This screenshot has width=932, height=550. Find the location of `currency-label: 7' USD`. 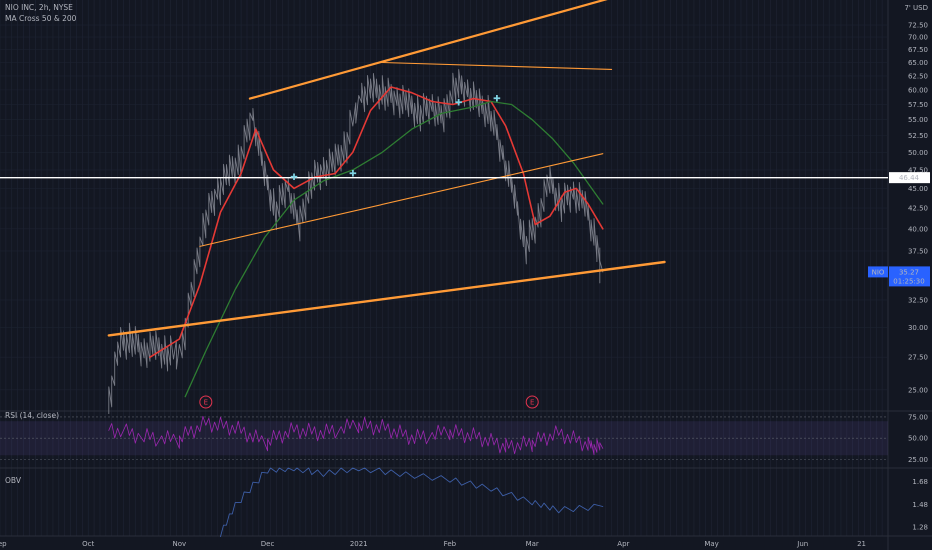

currency-label: 7' USD is located at coordinates (916, 8).